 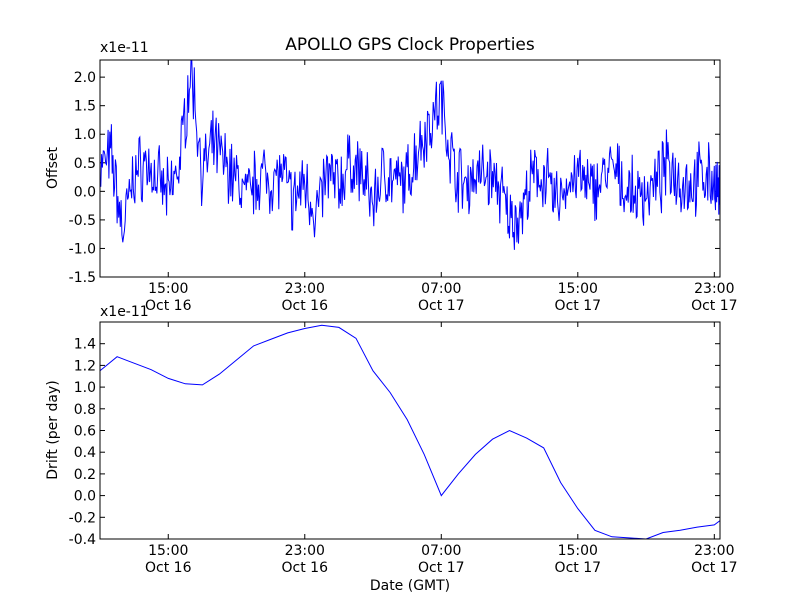 I want to click on drift-scale-label: x1e-11, so click(x=124, y=312).